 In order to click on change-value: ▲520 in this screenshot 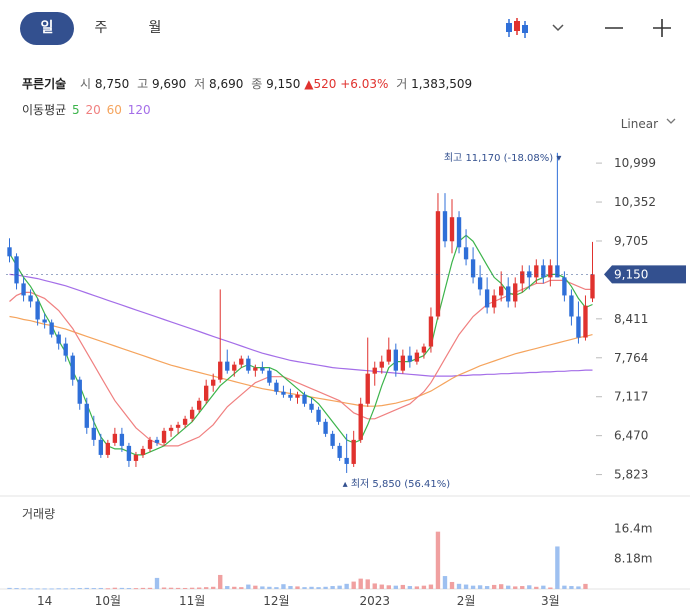, I will do `click(320, 84)`.